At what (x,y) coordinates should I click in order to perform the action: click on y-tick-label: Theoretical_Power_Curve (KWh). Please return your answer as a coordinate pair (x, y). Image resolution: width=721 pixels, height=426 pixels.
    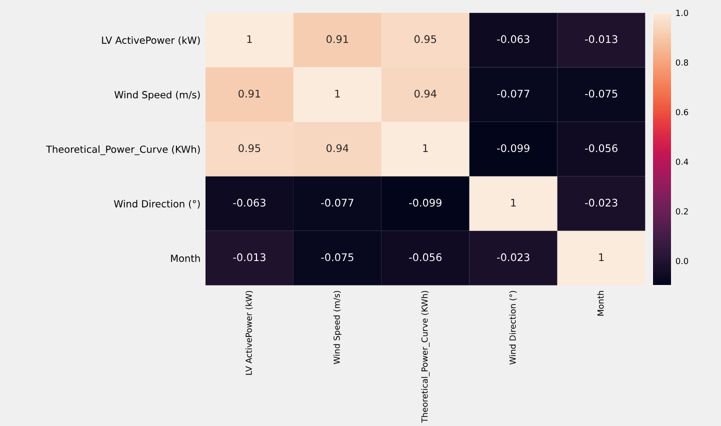
    Looking at the image, I should click on (123, 150).